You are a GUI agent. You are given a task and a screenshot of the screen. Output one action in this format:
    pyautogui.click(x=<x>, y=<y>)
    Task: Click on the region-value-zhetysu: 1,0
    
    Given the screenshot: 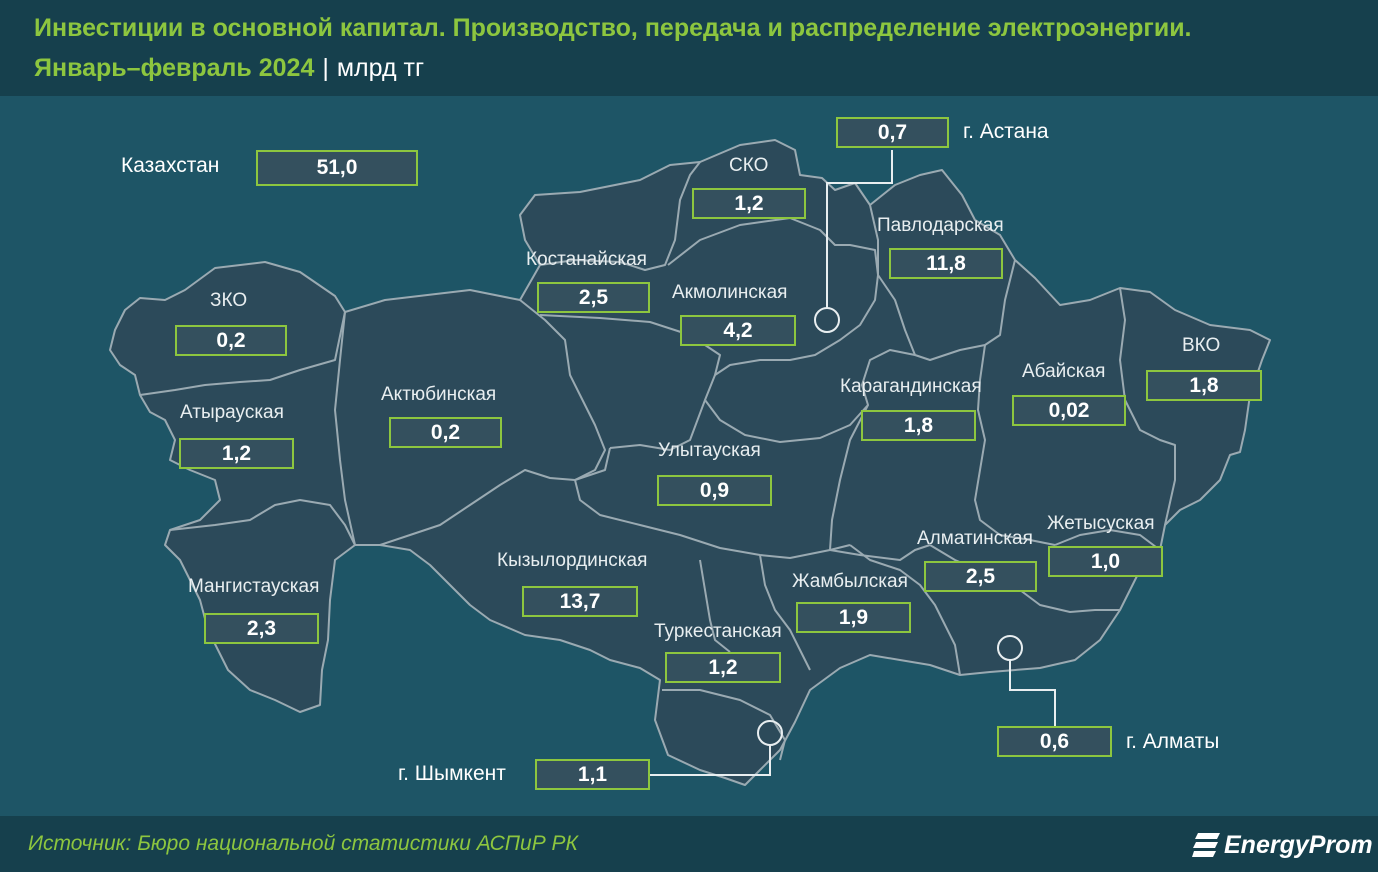 What is the action you would take?
    pyautogui.click(x=1105, y=561)
    